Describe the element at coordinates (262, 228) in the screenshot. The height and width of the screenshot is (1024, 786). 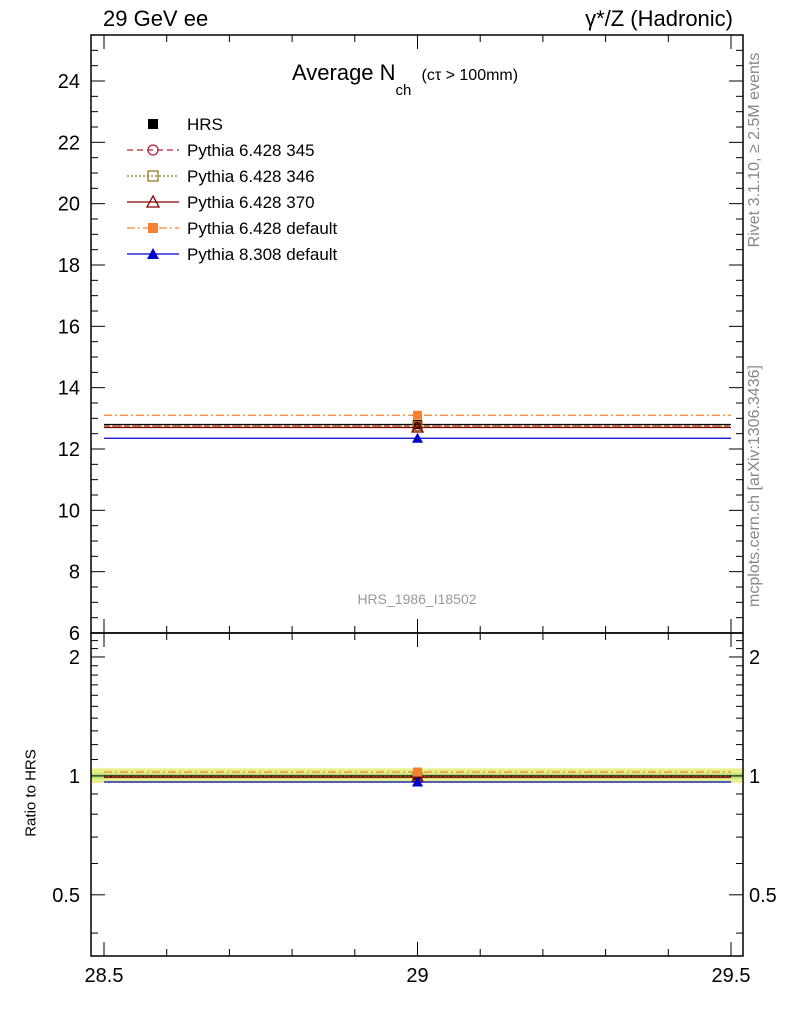
I see `legend-label-4: Pythia 6.428 default` at that location.